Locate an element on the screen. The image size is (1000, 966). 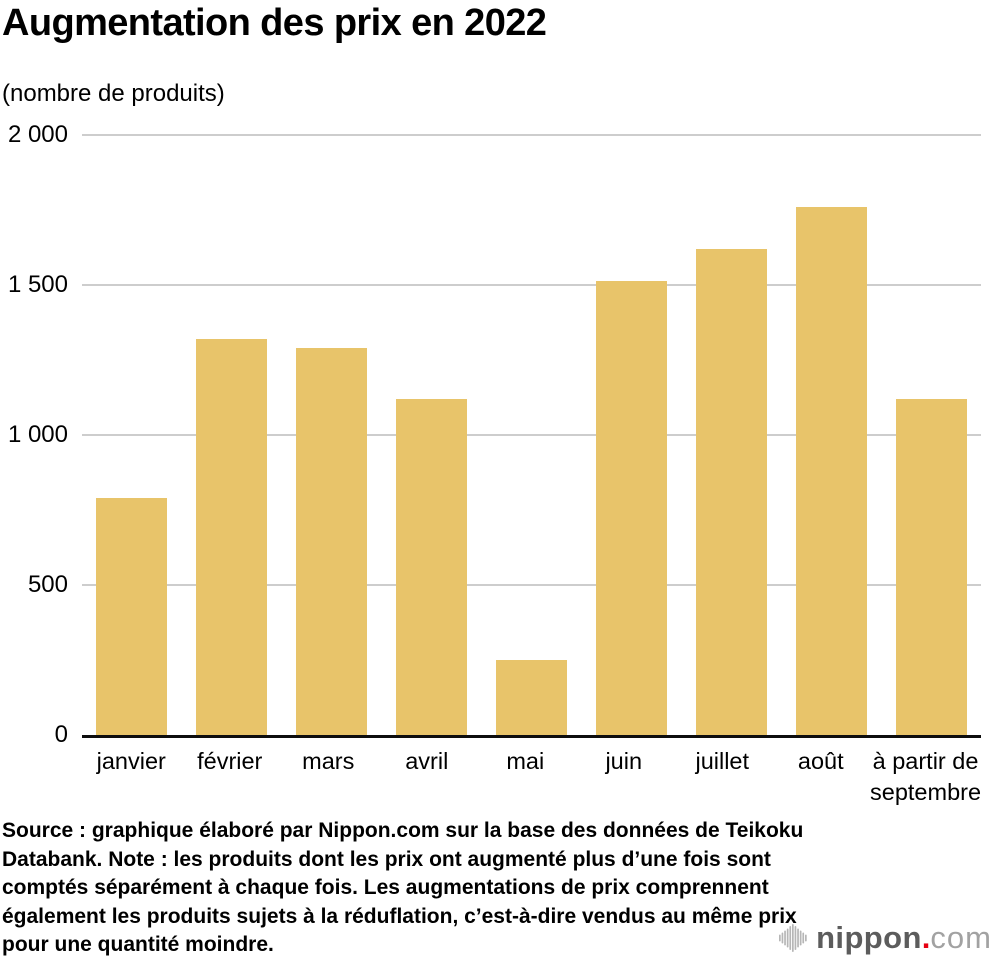
gridline-2000 is located at coordinates (531, 135).